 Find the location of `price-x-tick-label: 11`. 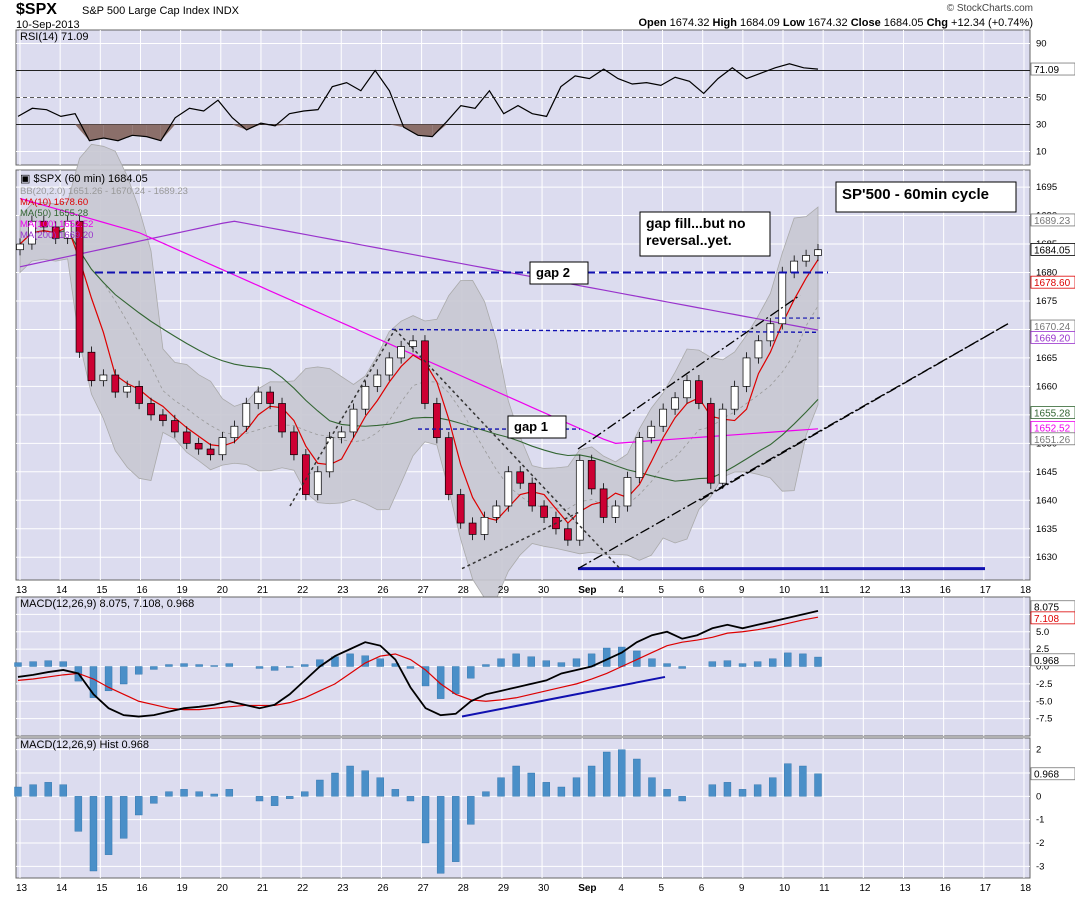

price-x-tick-label: 11 is located at coordinates (824, 590).